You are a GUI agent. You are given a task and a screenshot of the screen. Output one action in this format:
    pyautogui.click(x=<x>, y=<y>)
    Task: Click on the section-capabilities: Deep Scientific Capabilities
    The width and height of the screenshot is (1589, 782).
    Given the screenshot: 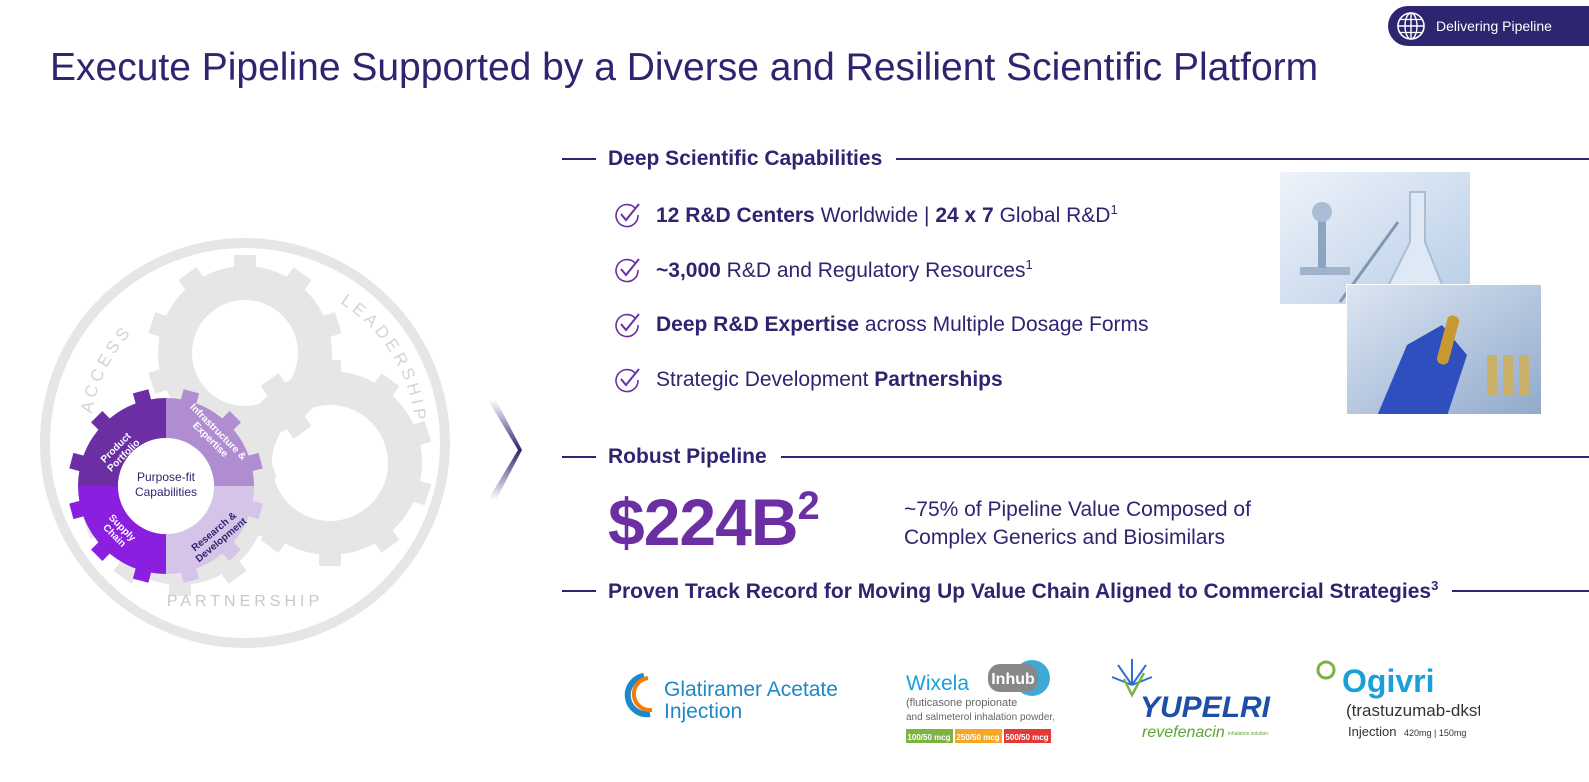 What is the action you would take?
    pyautogui.click(x=1075, y=159)
    